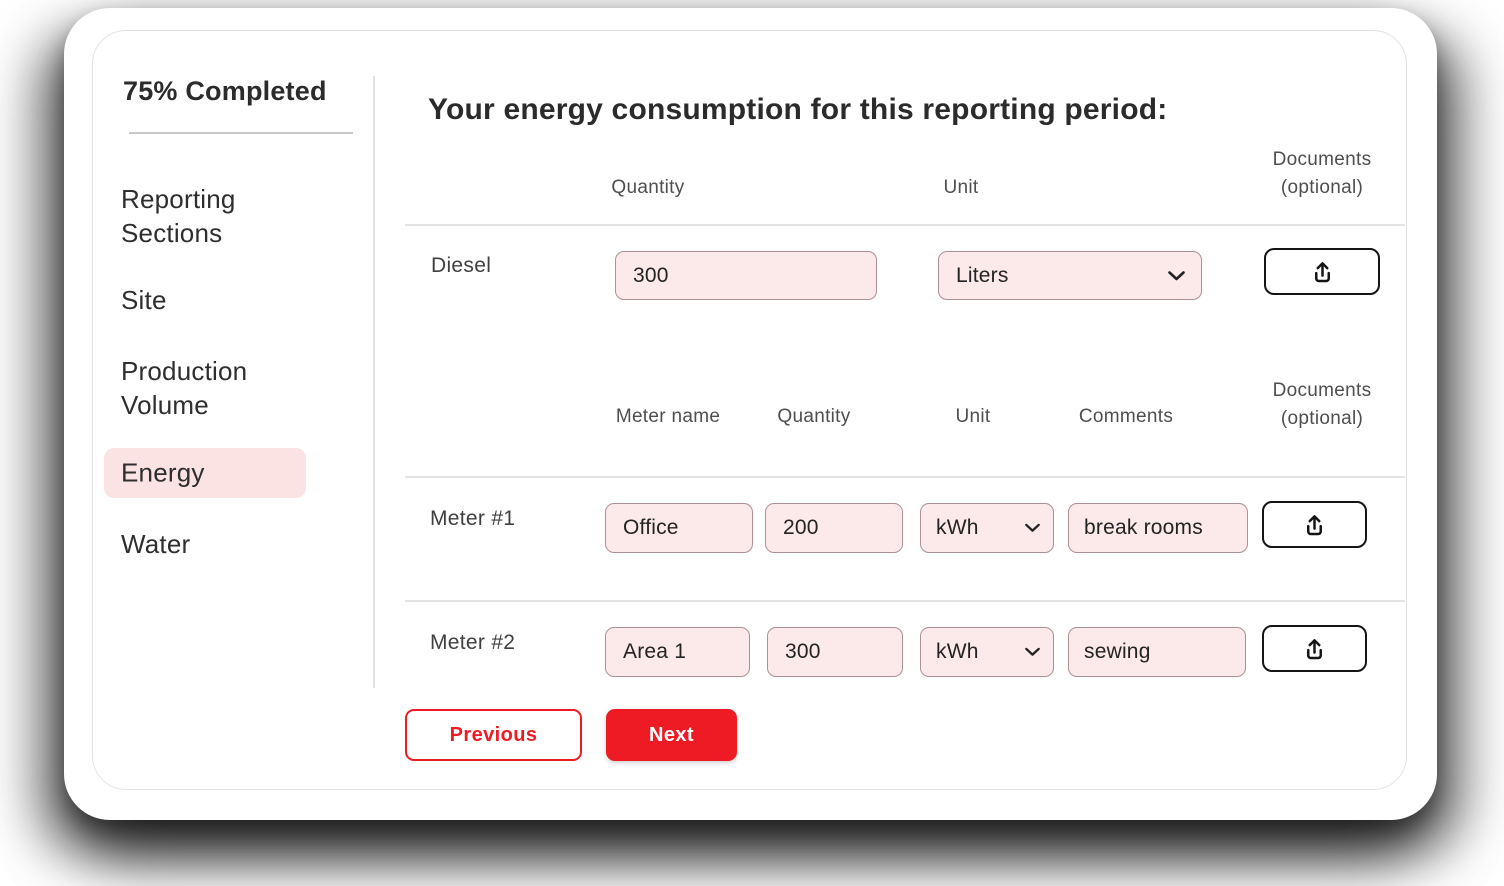  I want to click on sidebar-item-energy-active: Energy, so click(205, 473).